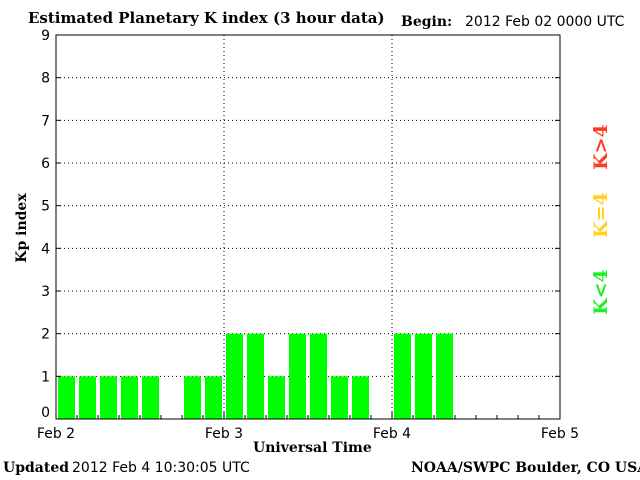 This screenshot has width=640, height=480. What do you see at coordinates (312, 448) in the screenshot?
I see `x-axis-label: Universal Time` at bounding box center [312, 448].